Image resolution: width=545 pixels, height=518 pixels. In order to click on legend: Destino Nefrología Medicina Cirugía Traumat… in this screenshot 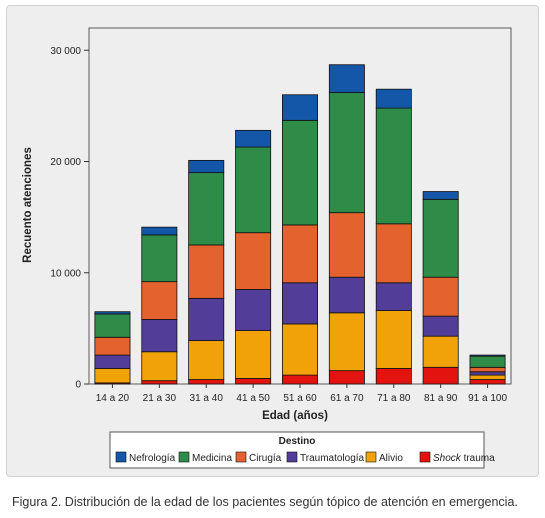, I will do `click(302, 450)`.